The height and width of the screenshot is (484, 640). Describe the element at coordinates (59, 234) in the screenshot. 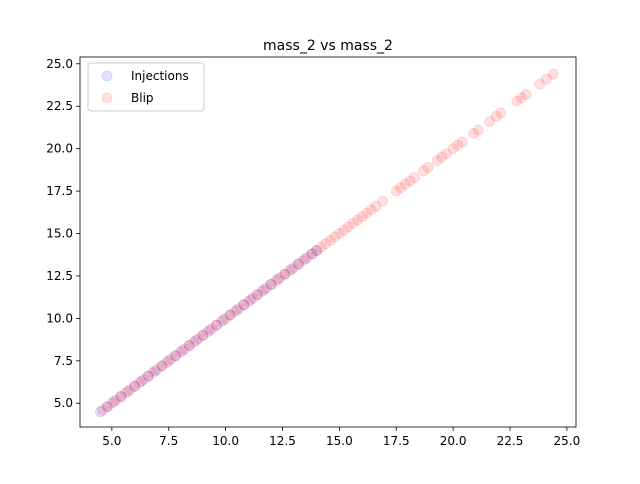

I see `y-tick-label: 15.0` at that location.